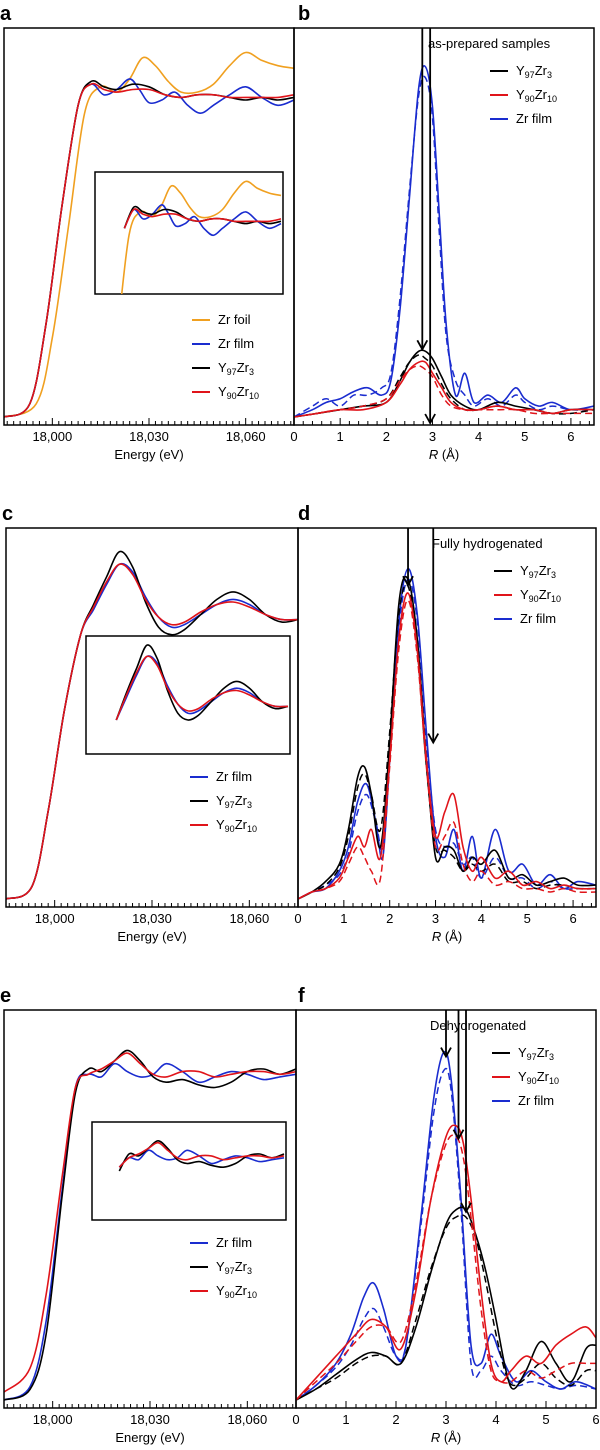 This screenshot has width=600, height=1450. What do you see at coordinates (304, 514) in the screenshot?
I see `panel-label: d` at bounding box center [304, 514].